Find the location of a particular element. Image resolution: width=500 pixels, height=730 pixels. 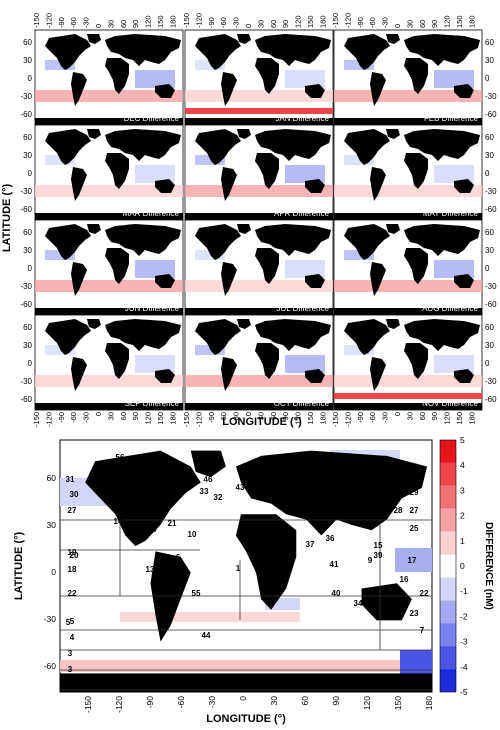

colorbar-tick: 1 is located at coordinates (462, 541).